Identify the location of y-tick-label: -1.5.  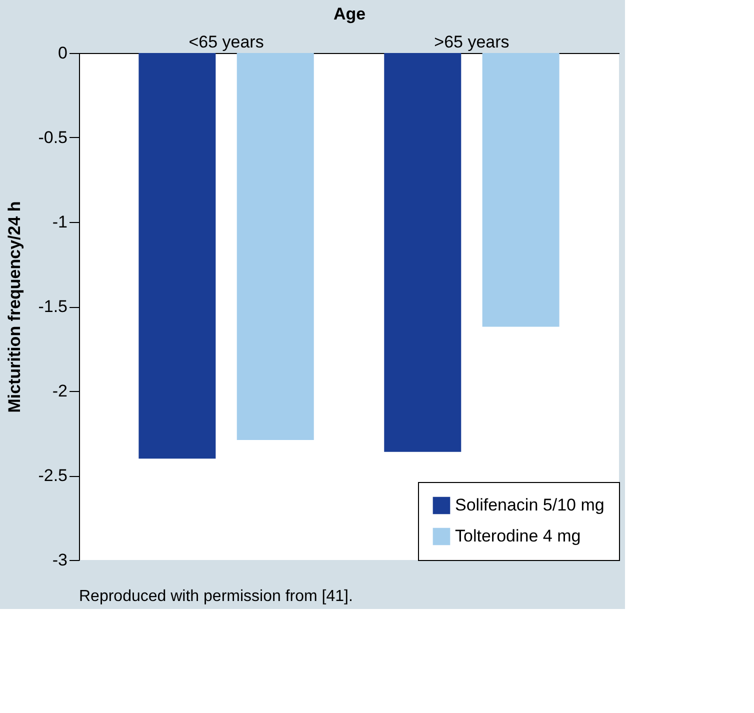
(53, 306).